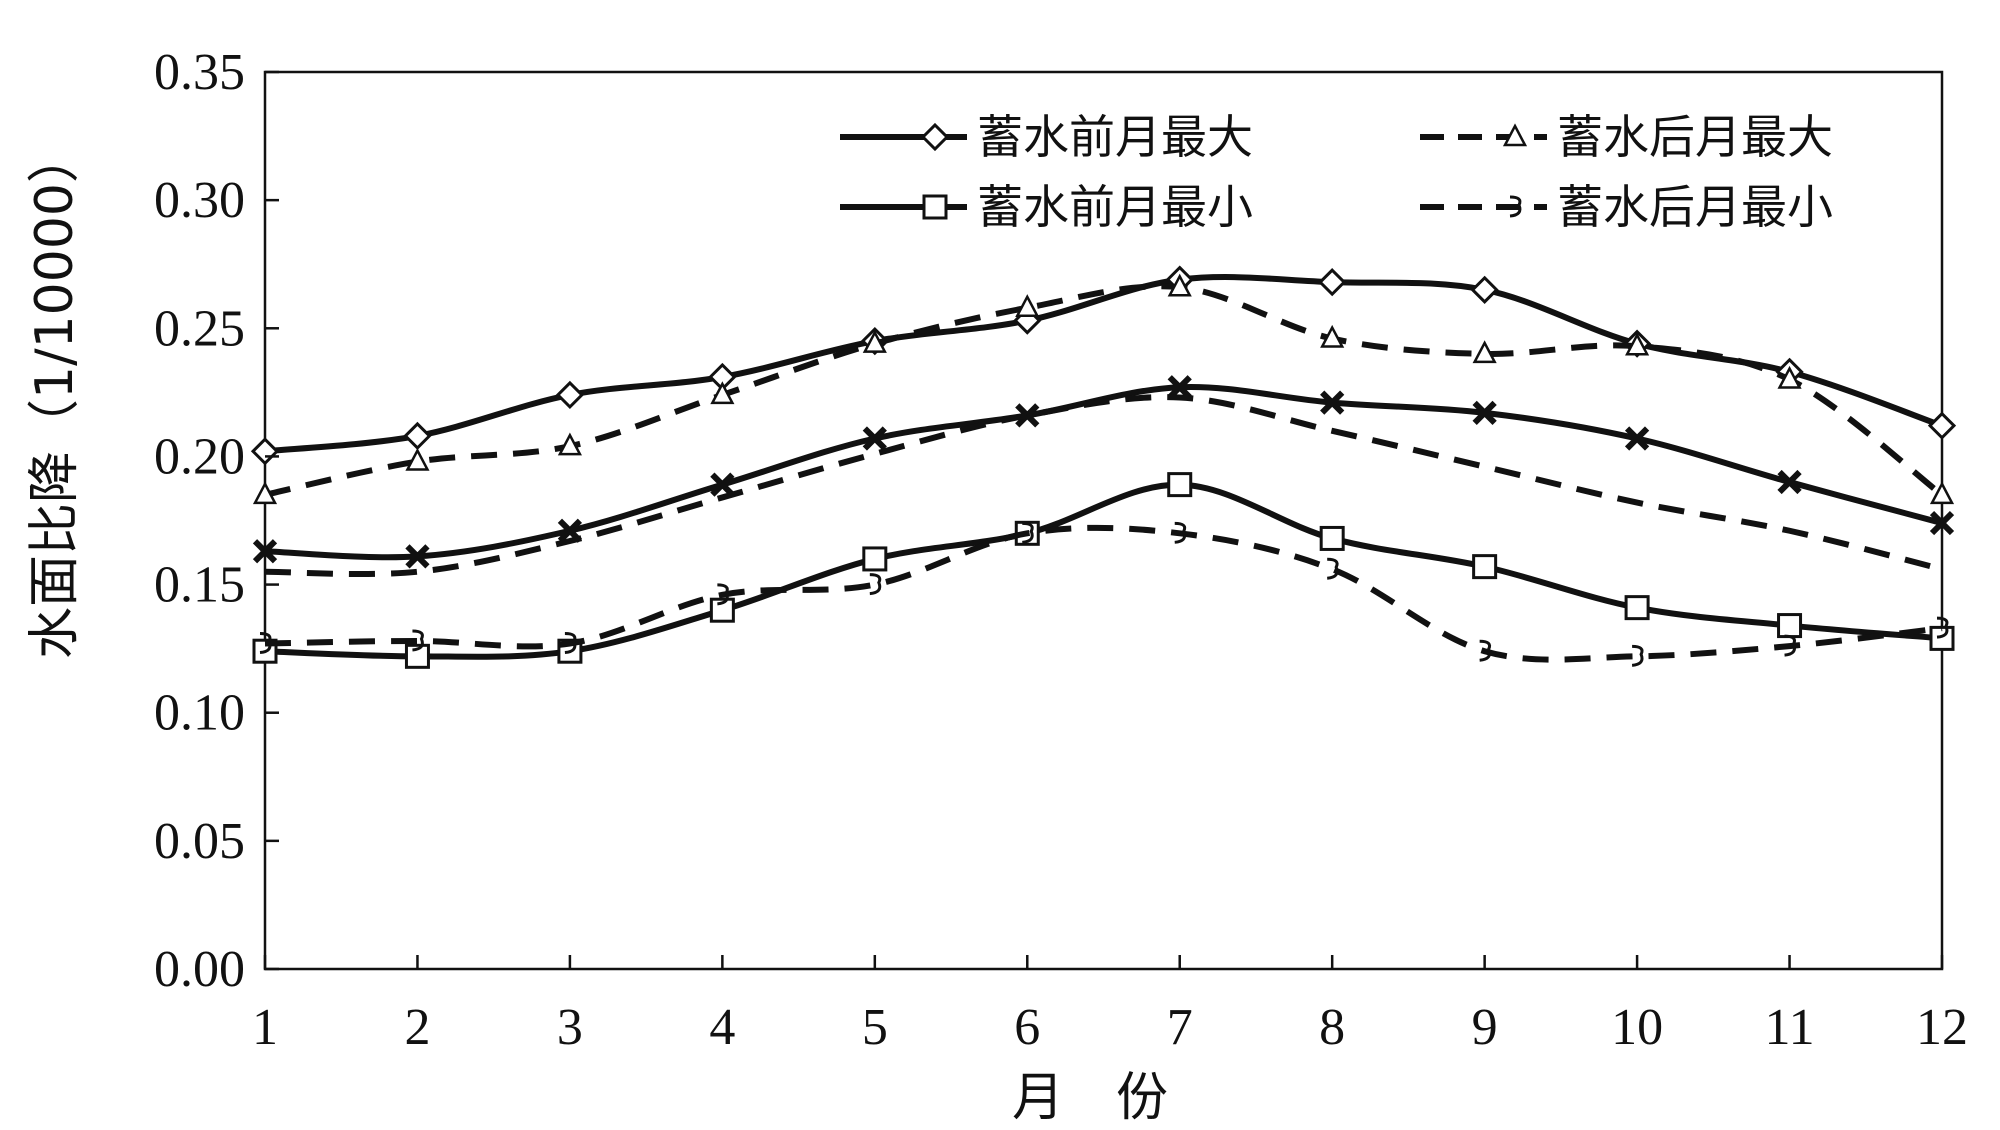 This screenshot has height=1130, width=2000. Describe the element at coordinates (1180, 1027) in the screenshot. I see `x-tick-label: 7` at that location.